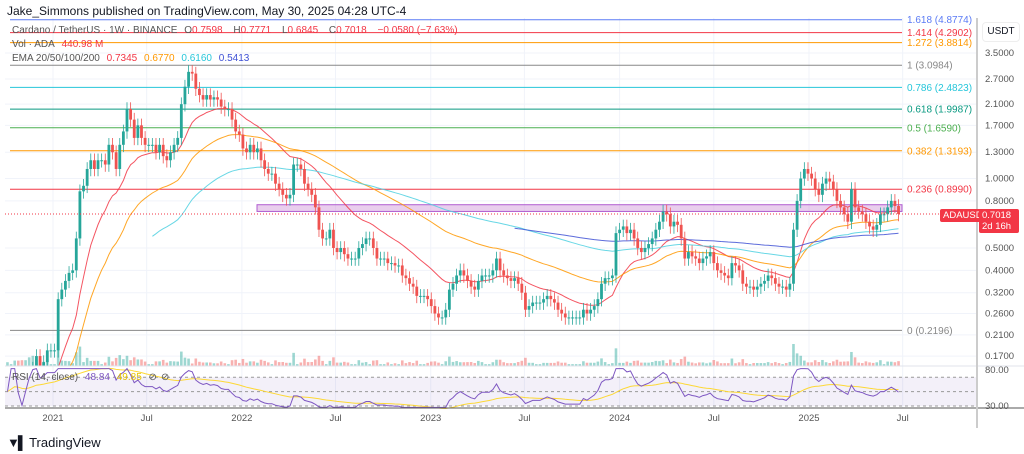 The height and width of the screenshot is (454, 1024). I want to click on rsi-label: RSI (14, close), so click(45, 377).